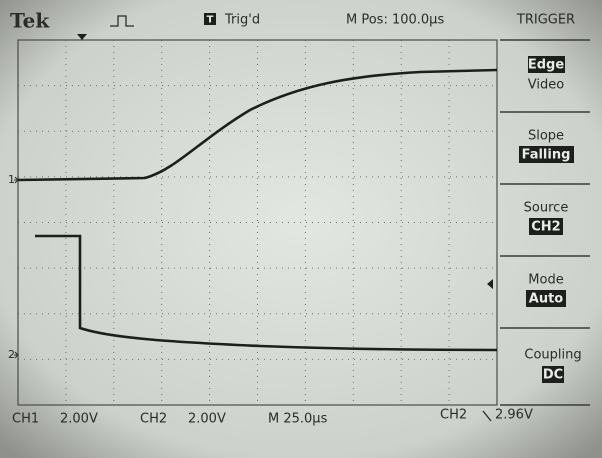  What do you see at coordinates (82, 37) in the screenshot?
I see `trigger-position-marker` at bounding box center [82, 37].